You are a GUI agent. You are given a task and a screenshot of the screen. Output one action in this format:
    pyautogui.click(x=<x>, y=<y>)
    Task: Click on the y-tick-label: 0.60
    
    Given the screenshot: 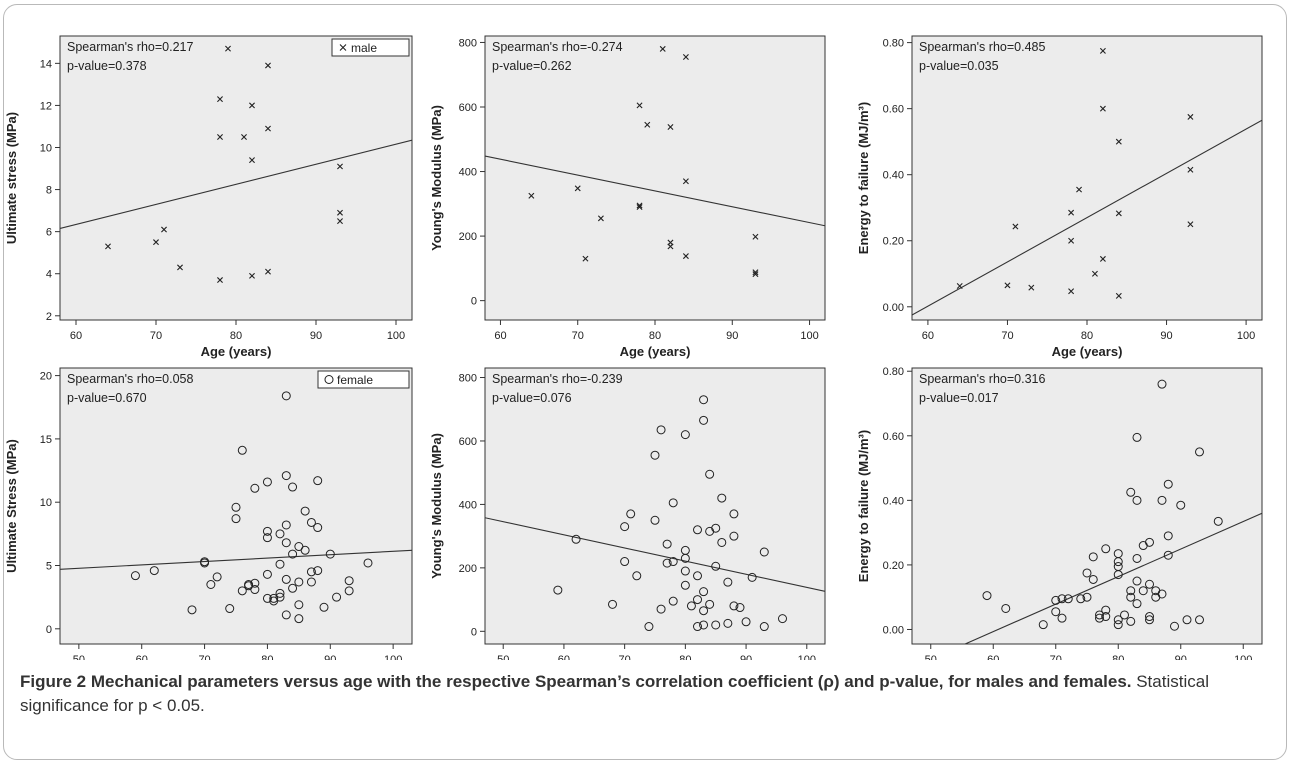 What is the action you would take?
    pyautogui.click(x=893, y=110)
    